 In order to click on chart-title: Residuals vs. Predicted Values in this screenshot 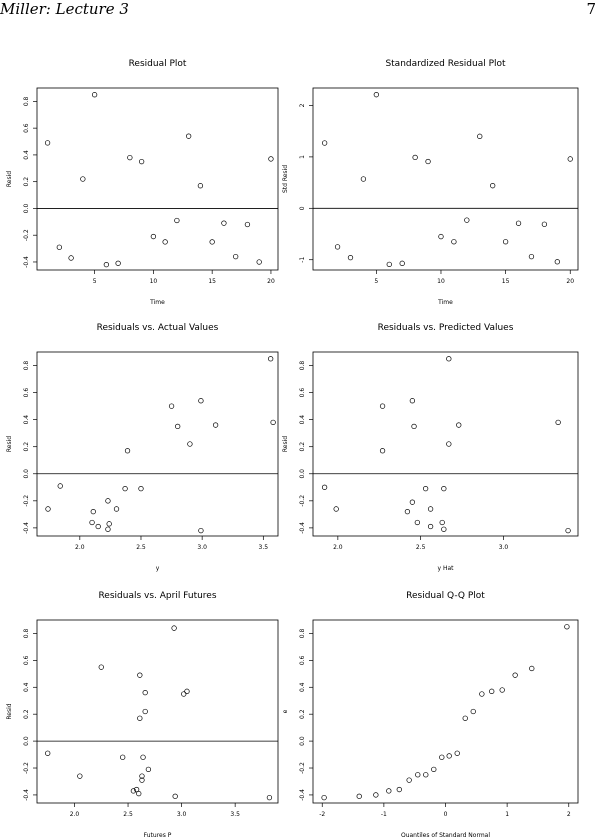, I will do `click(446, 328)`.